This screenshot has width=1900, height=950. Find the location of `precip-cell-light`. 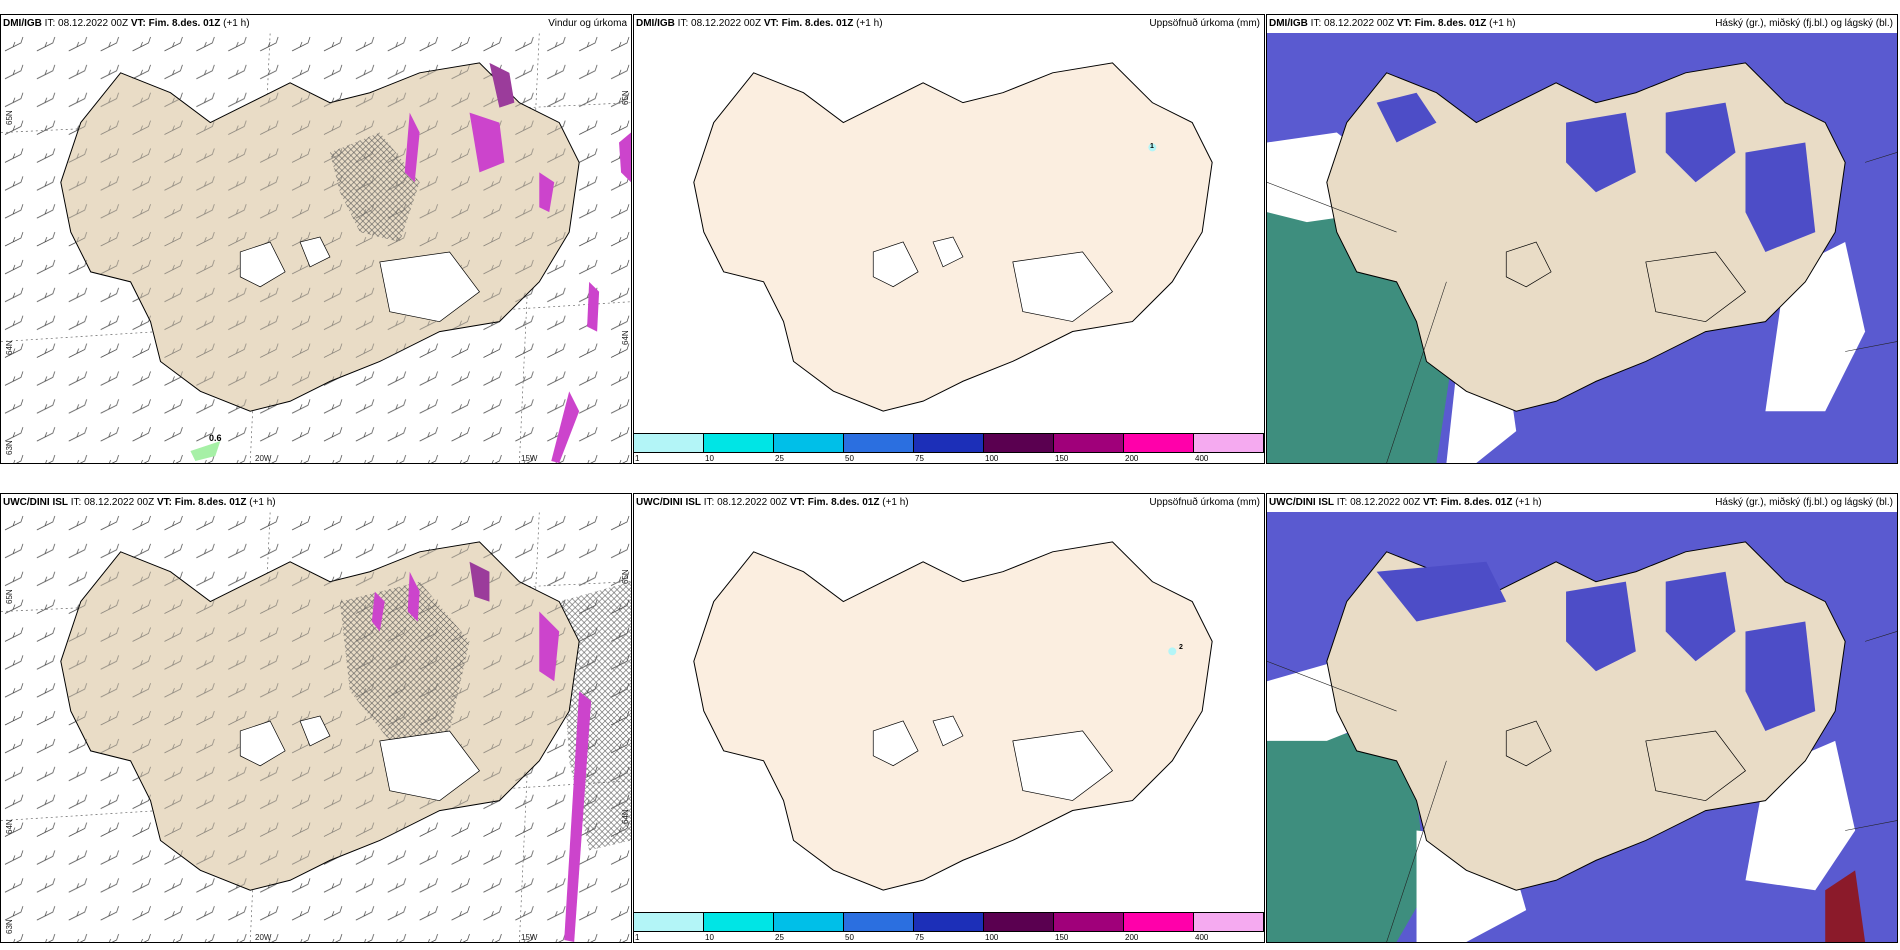

precip-cell-light is located at coordinates (205, 451).